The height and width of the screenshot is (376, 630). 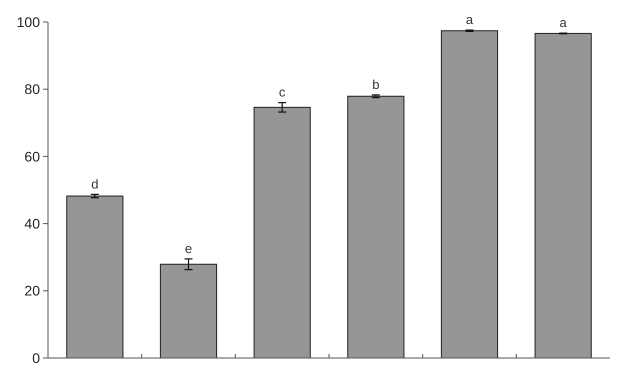 What do you see at coordinates (36, 358) in the screenshot?
I see `y-tick-label: 0` at bounding box center [36, 358].